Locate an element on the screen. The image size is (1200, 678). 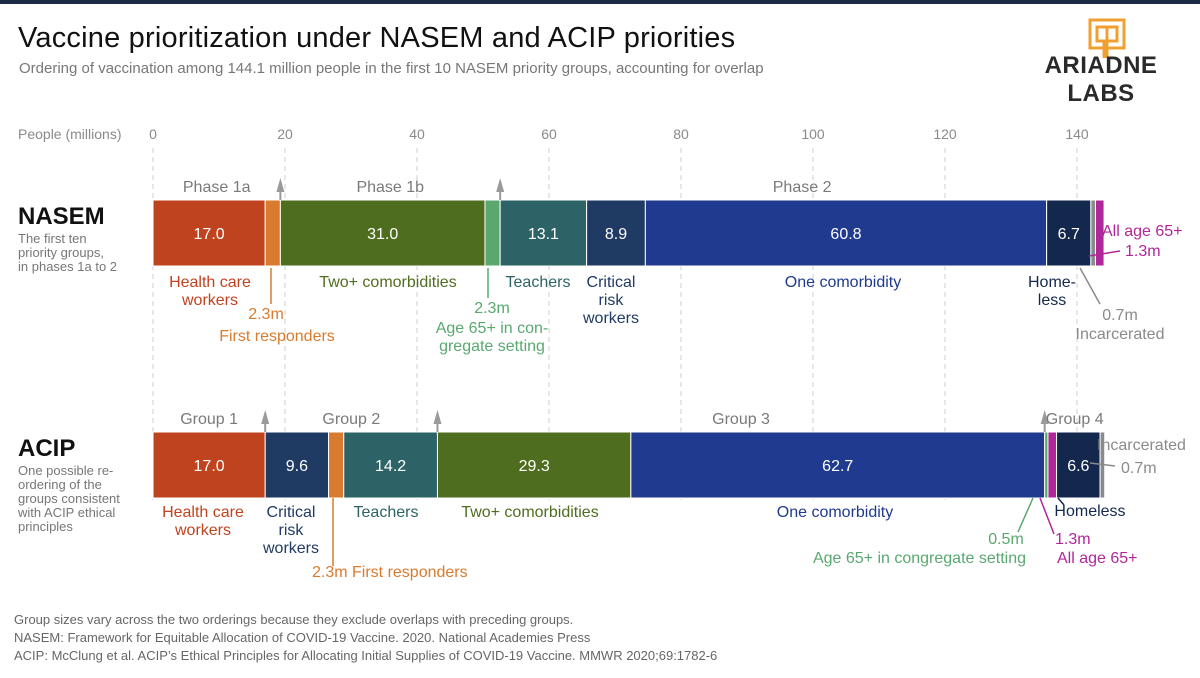
phase-label: Group 2 is located at coordinates (351, 419).